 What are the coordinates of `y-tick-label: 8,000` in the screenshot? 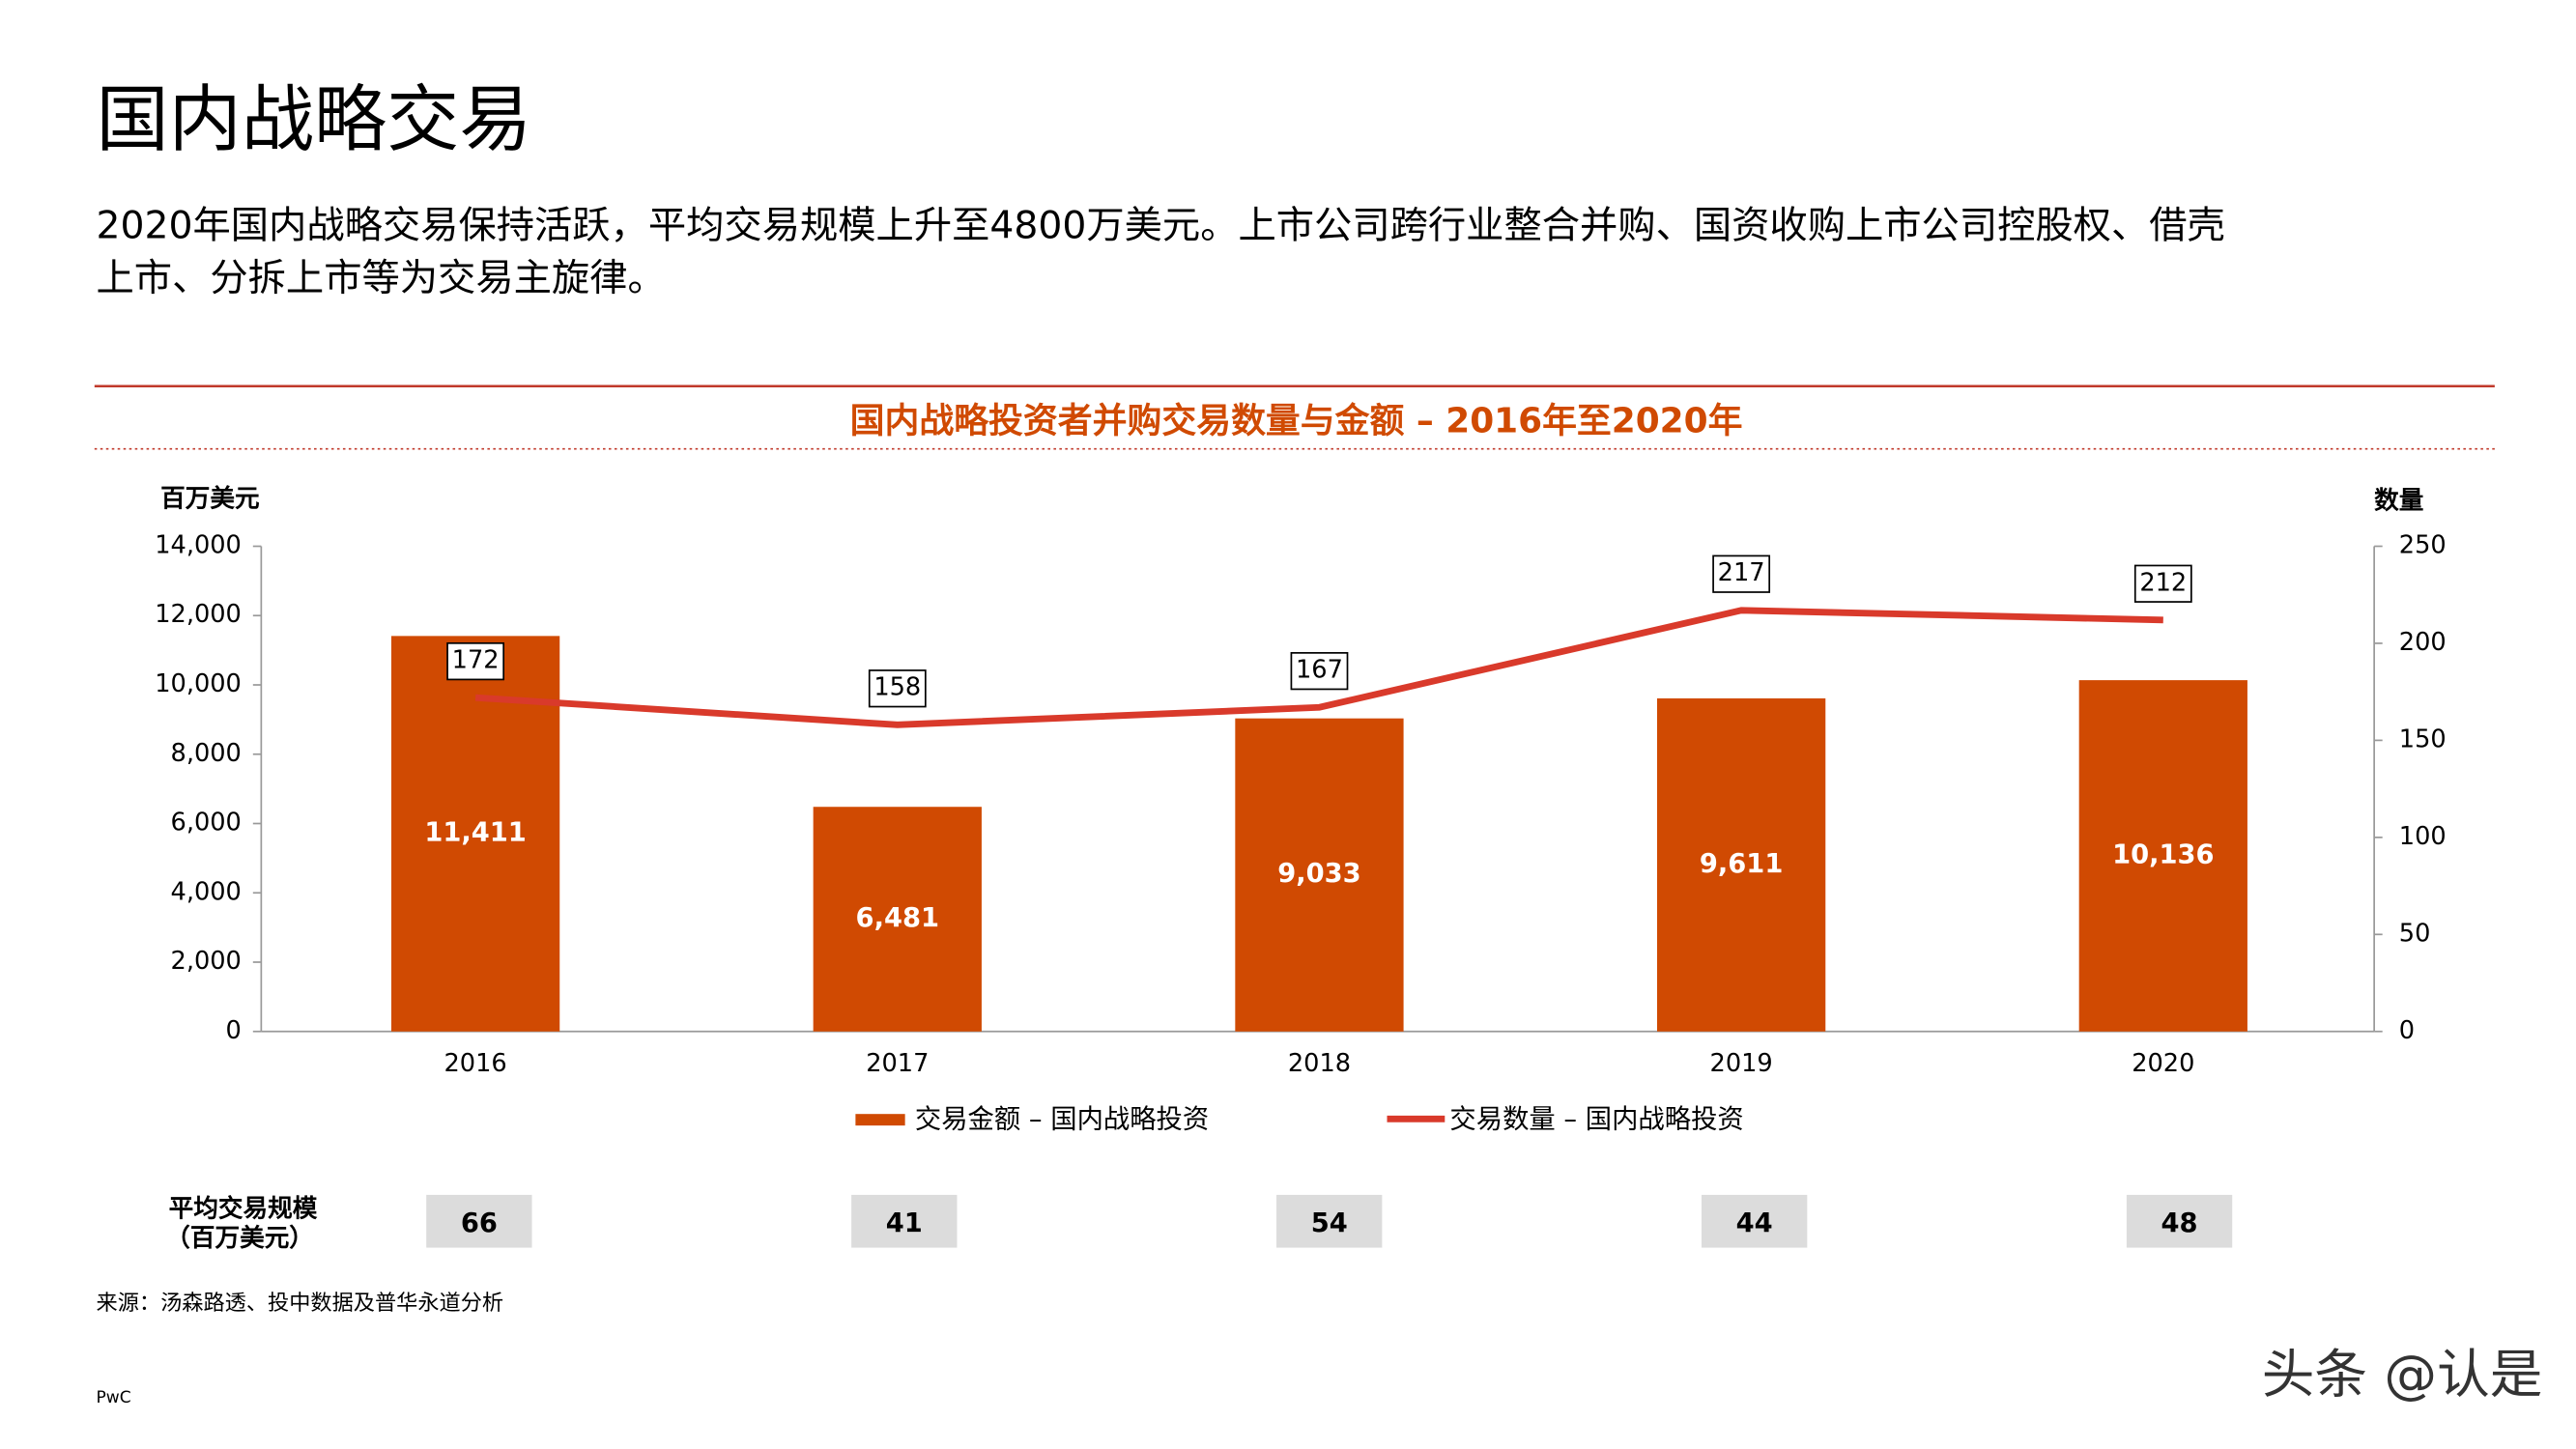 It's located at (207, 753).